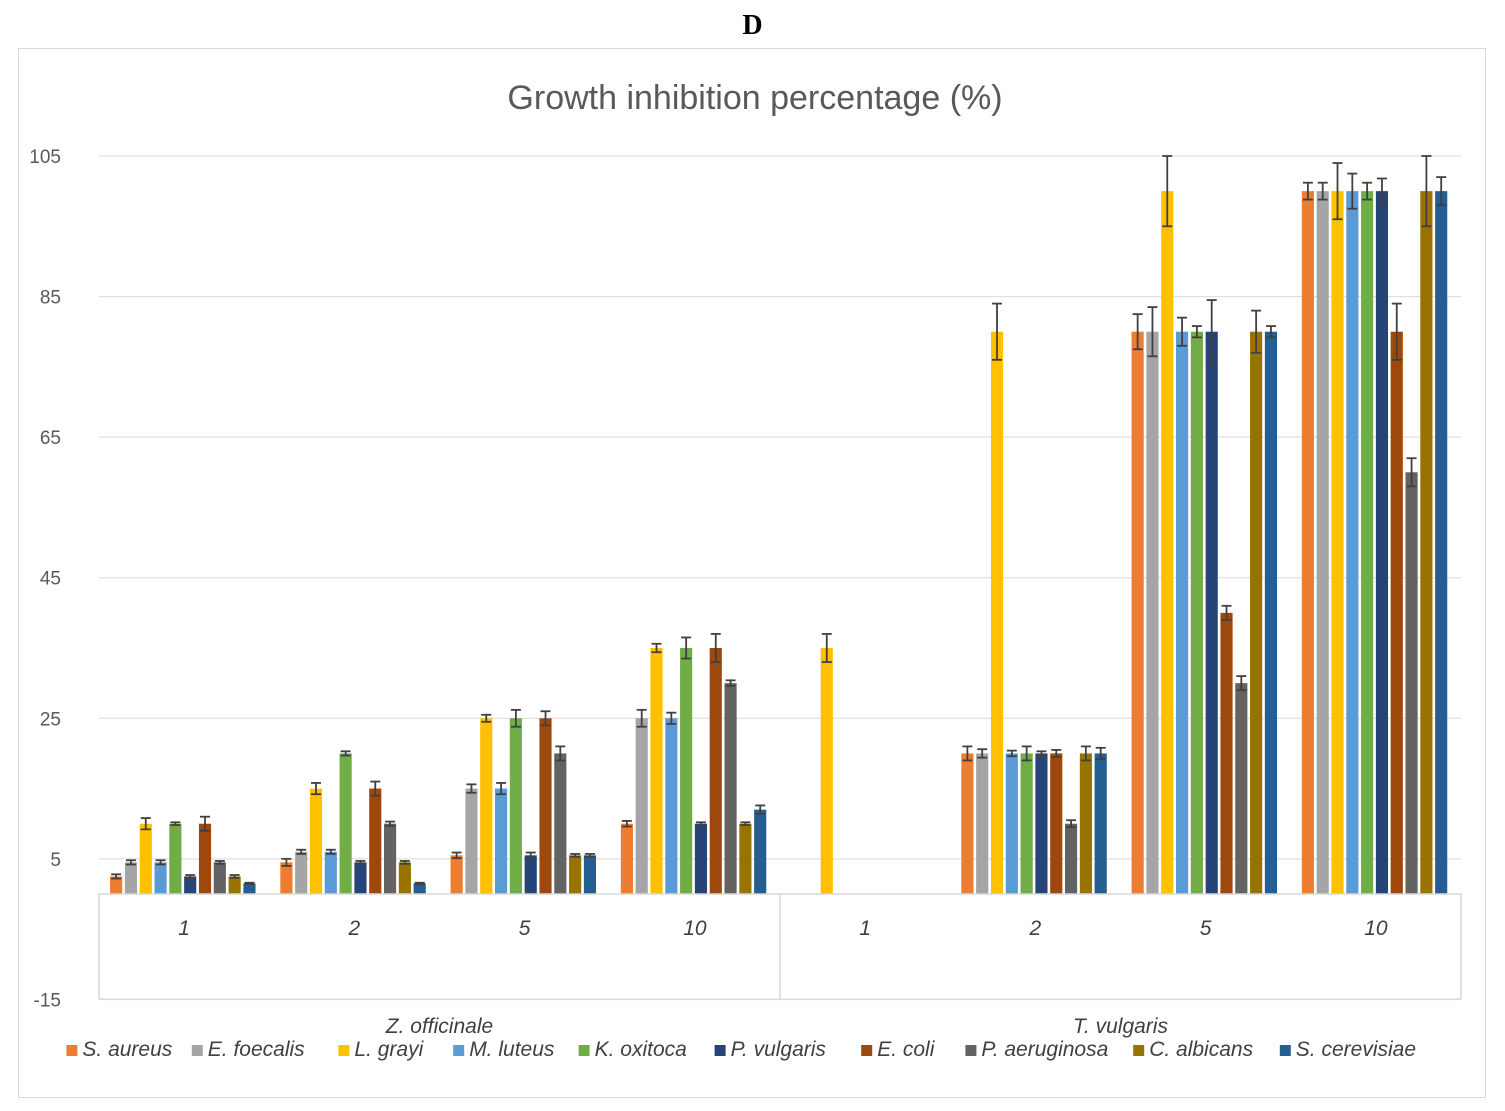 The width and height of the screenshot is (1505, 1111). What do you see at coordinates (45, 157) in the screenshot?
I see `y-tick-label: 105` at bounding box center [45, 157].